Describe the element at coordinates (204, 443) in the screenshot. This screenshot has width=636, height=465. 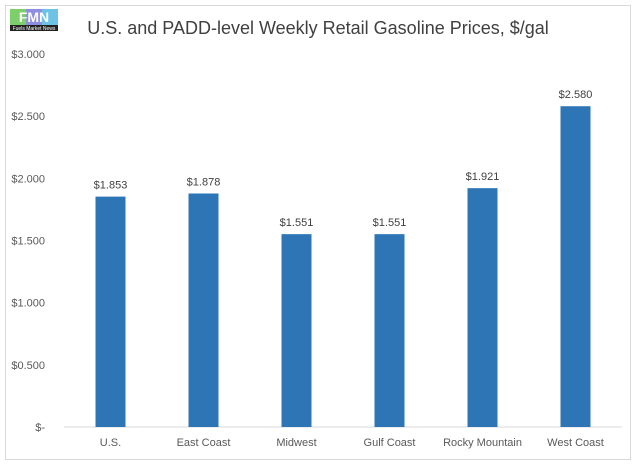
I see `x-tick-label: East Coast` at that location.